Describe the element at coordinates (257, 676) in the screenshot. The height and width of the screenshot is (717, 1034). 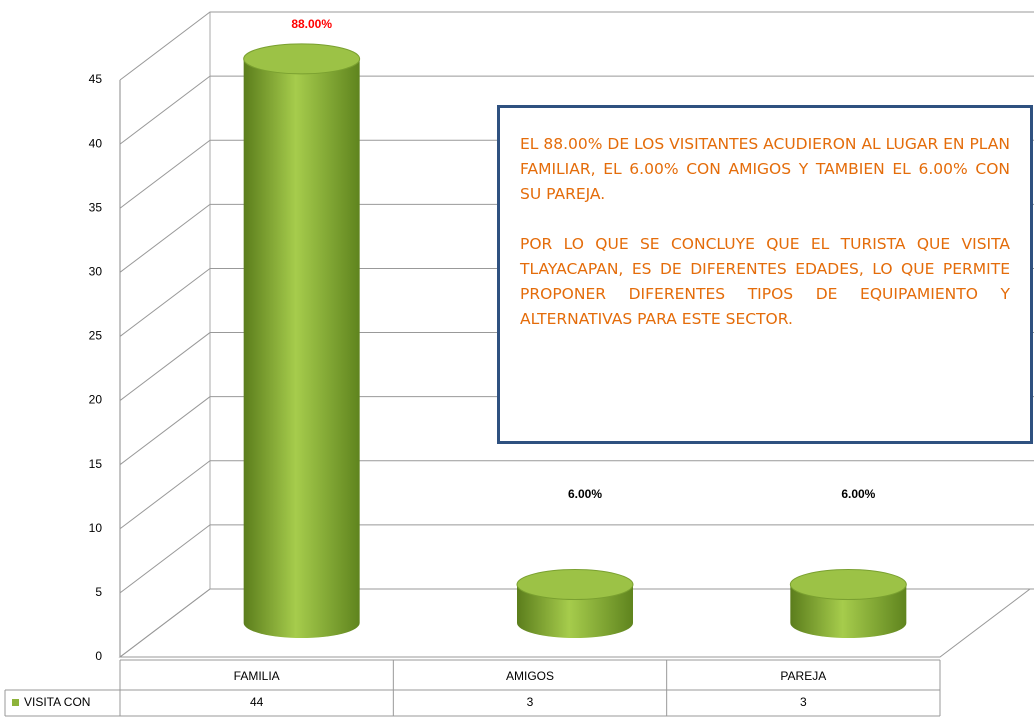
I see `x-tick-label: FAMILIA` at that location.